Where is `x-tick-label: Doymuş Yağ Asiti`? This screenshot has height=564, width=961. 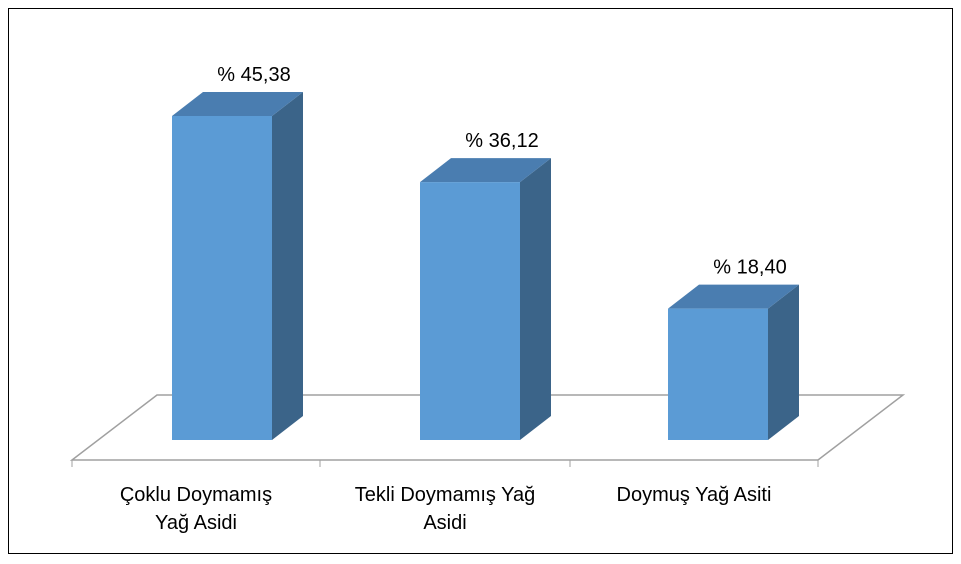
x-tick-label: Doymuş Yağ Asiti is located at coordinates (694, 495).